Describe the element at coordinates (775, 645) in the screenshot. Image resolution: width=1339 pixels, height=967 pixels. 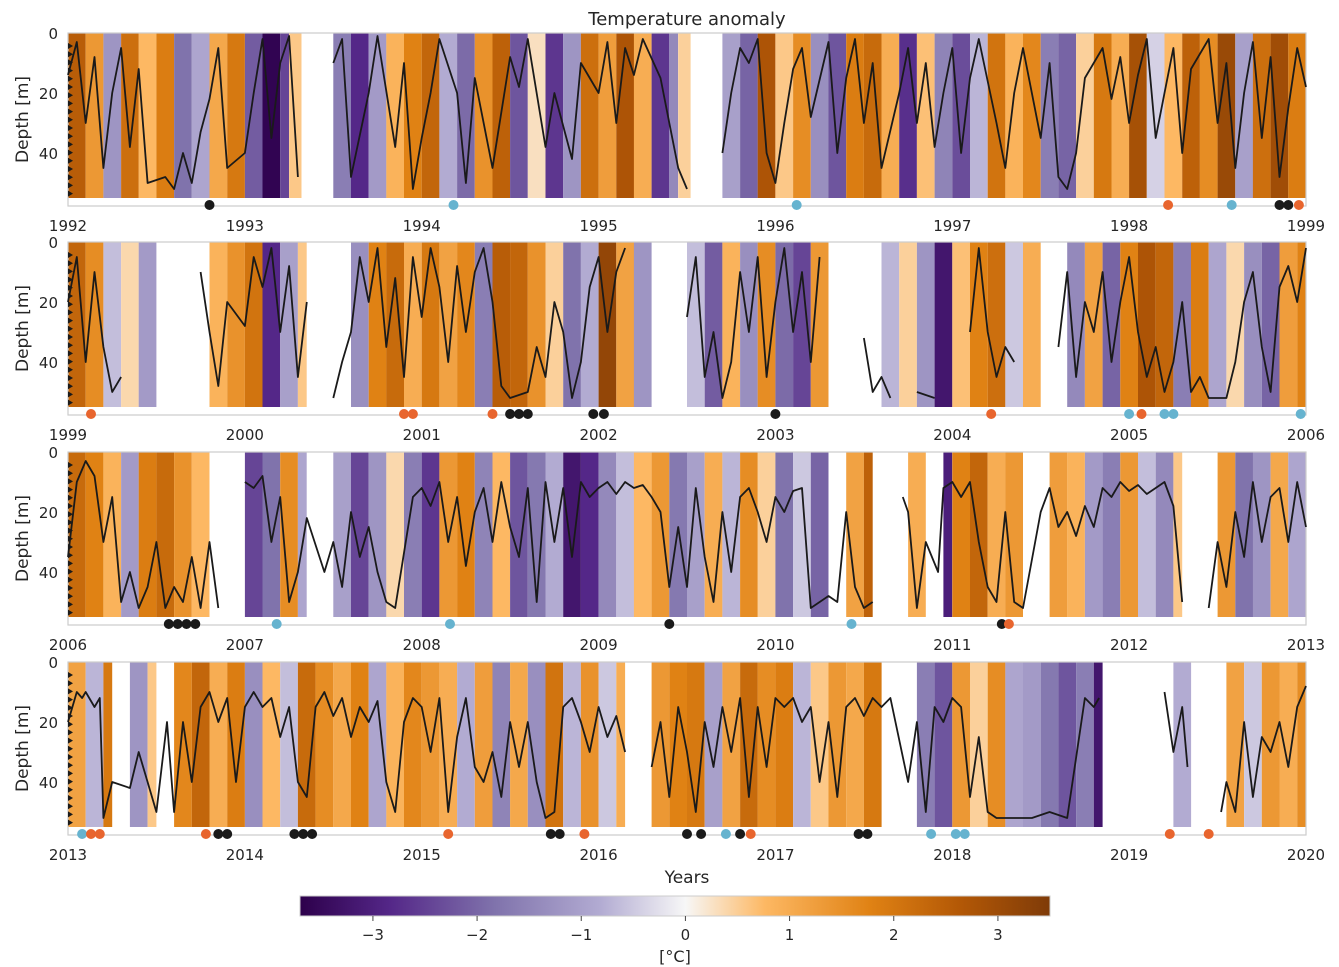
I see `x-tick-label: 2010` at that location.